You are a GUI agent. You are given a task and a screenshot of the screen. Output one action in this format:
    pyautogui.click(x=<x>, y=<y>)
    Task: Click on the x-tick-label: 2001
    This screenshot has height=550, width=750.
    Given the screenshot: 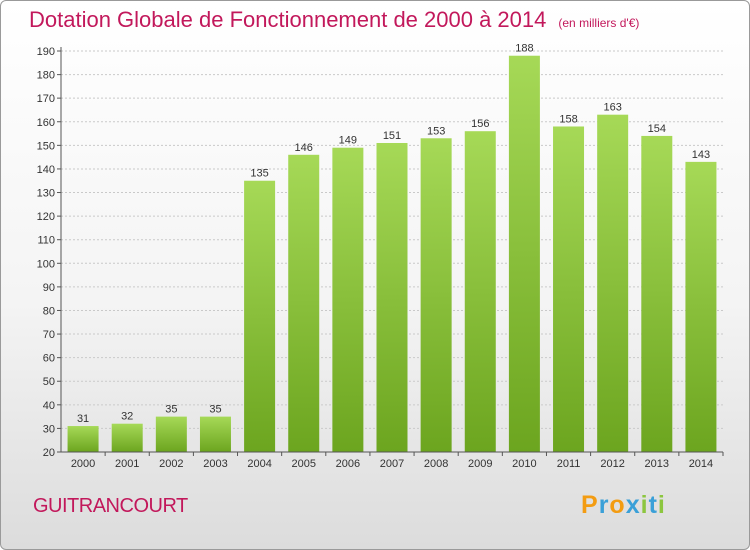 What is the action you would take?
    pyautogui.click(x=127, y=464)
    